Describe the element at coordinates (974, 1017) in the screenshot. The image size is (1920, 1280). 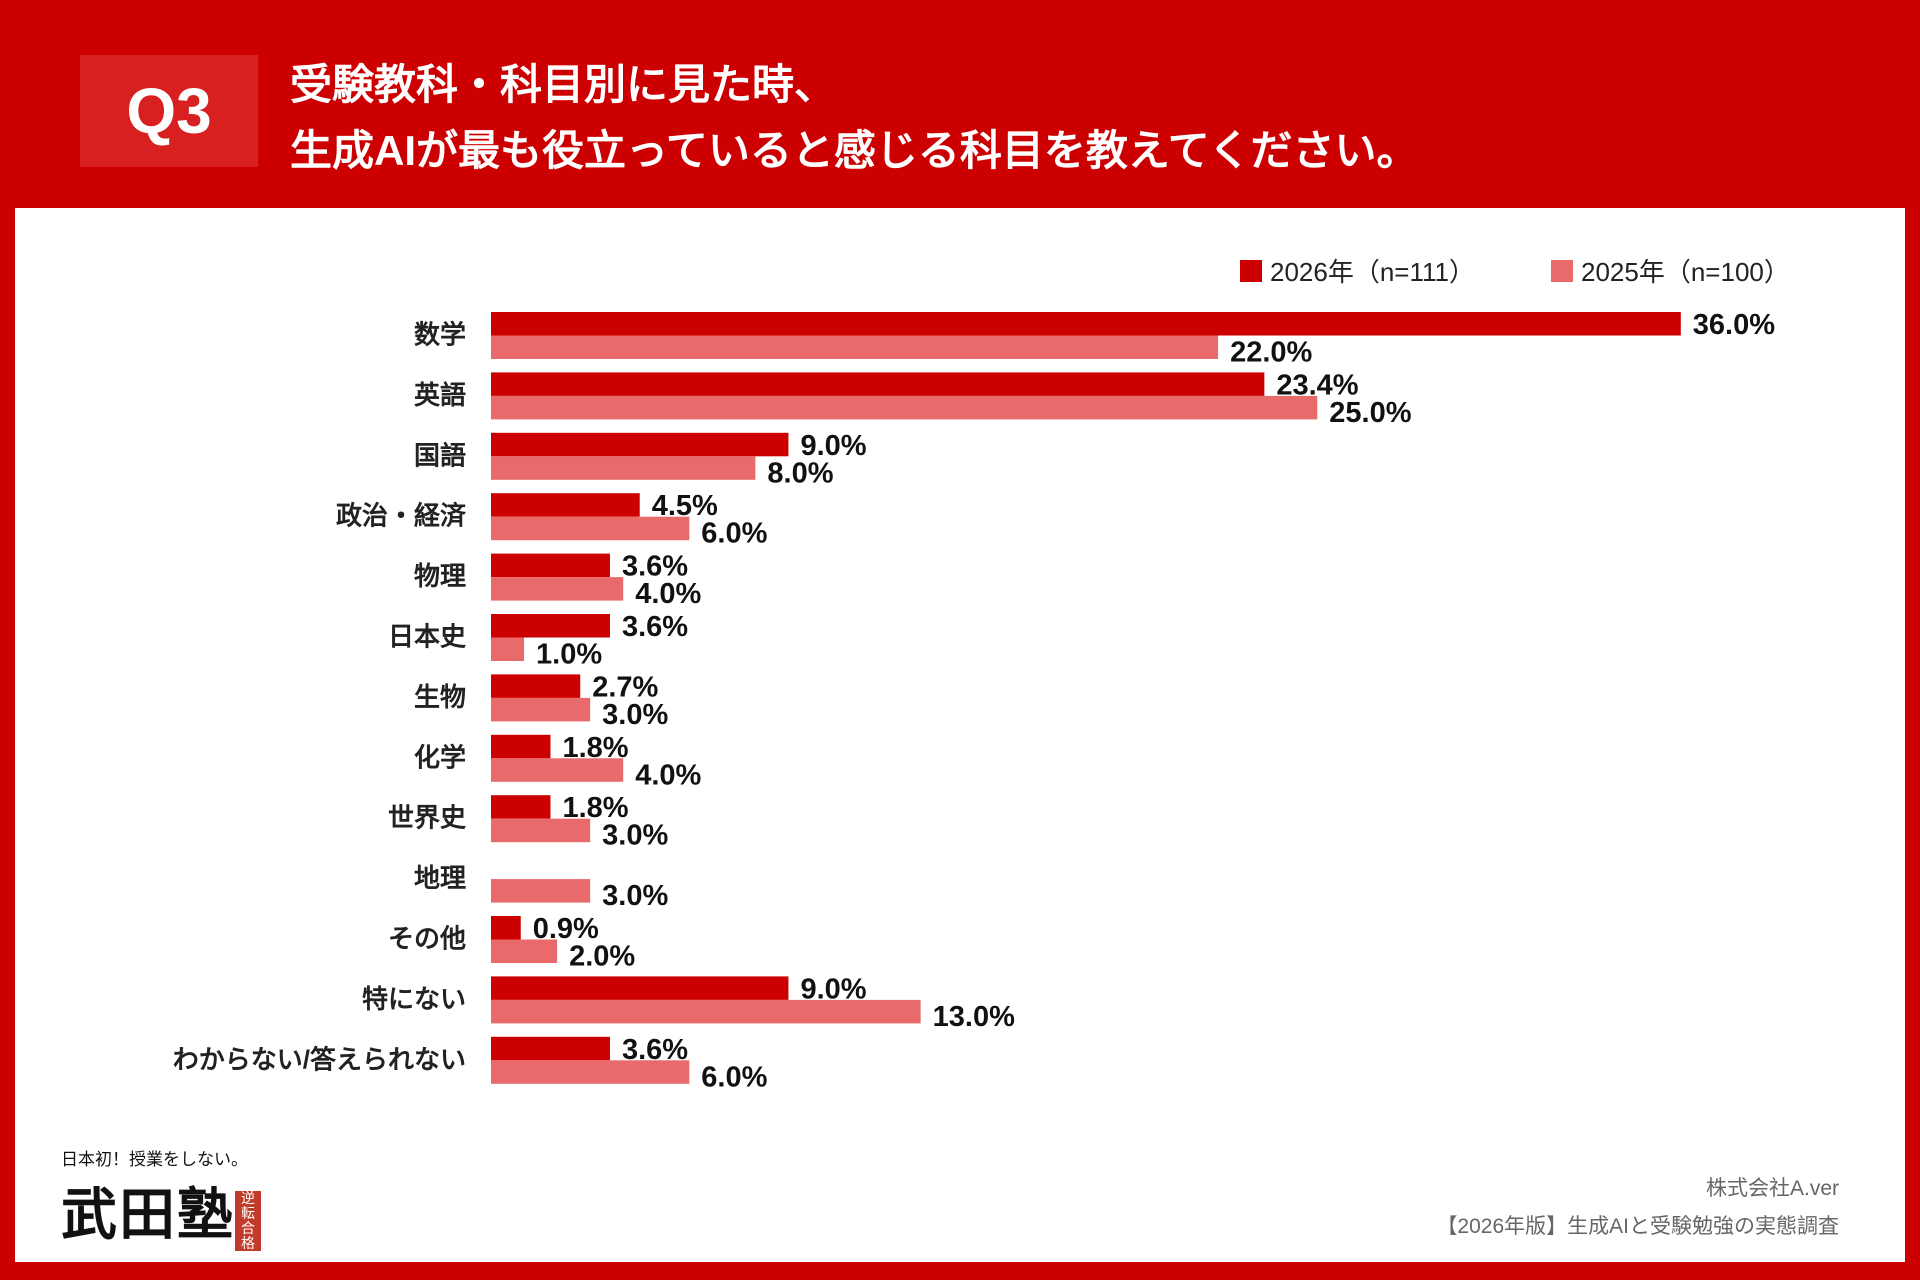
I see `data-label: 13.0%` at that location.